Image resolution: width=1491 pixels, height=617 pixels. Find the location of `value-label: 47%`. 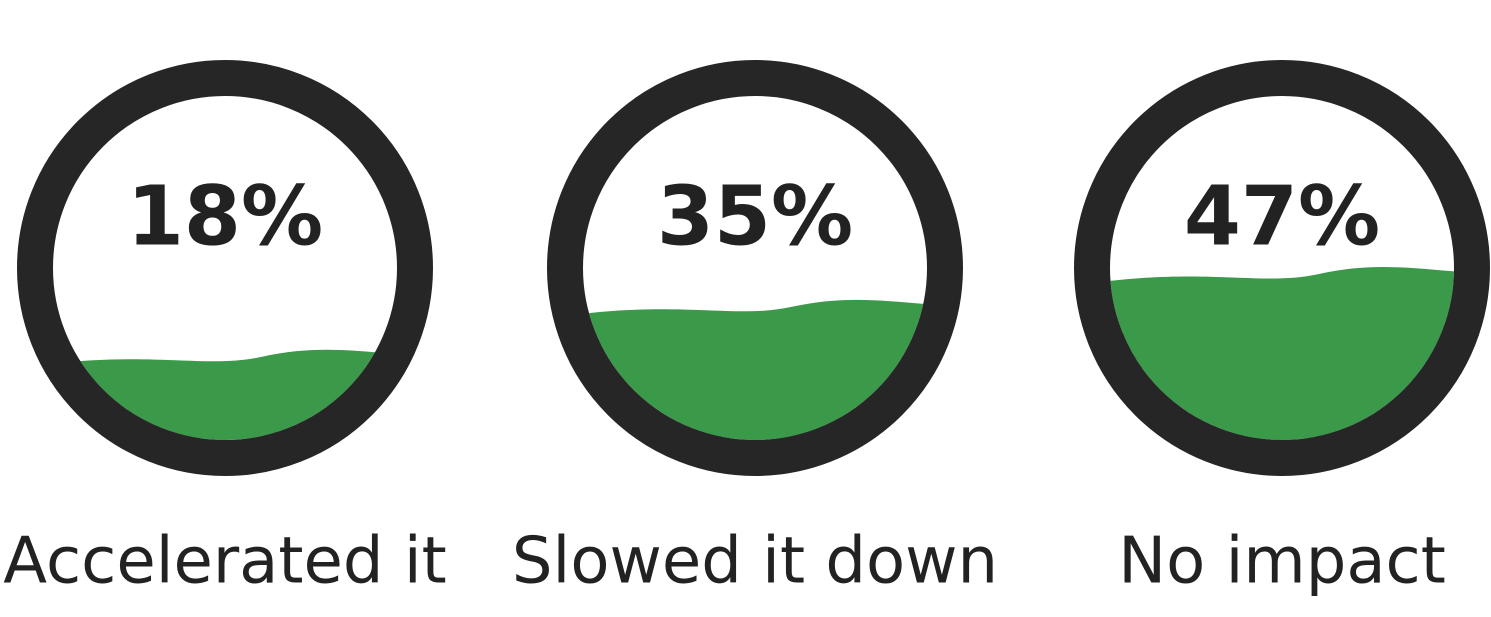

value-label: 47% is located at coordinates (1282, 216).